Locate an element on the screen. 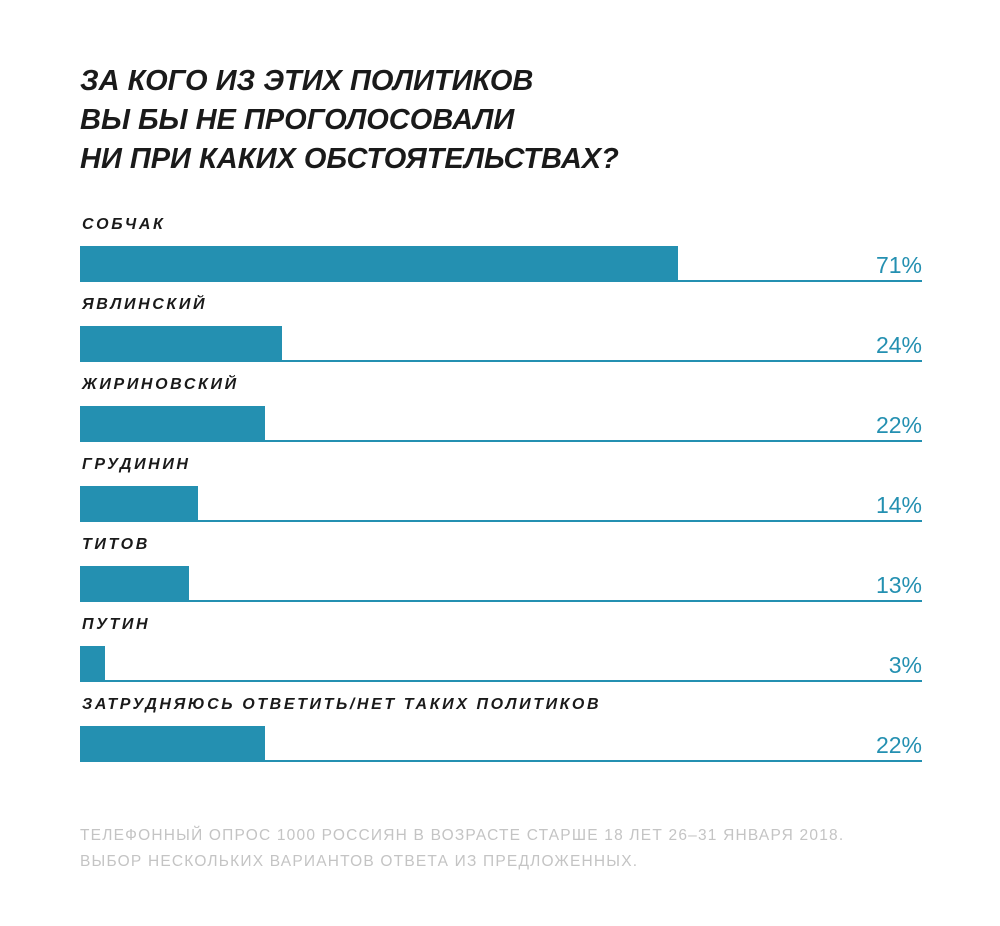 Image resolution: width=1000 pixels, height=926 pixels. bar-row: ЖИРИНОВСКИЙ 22% is located at coordinates (501, 414).